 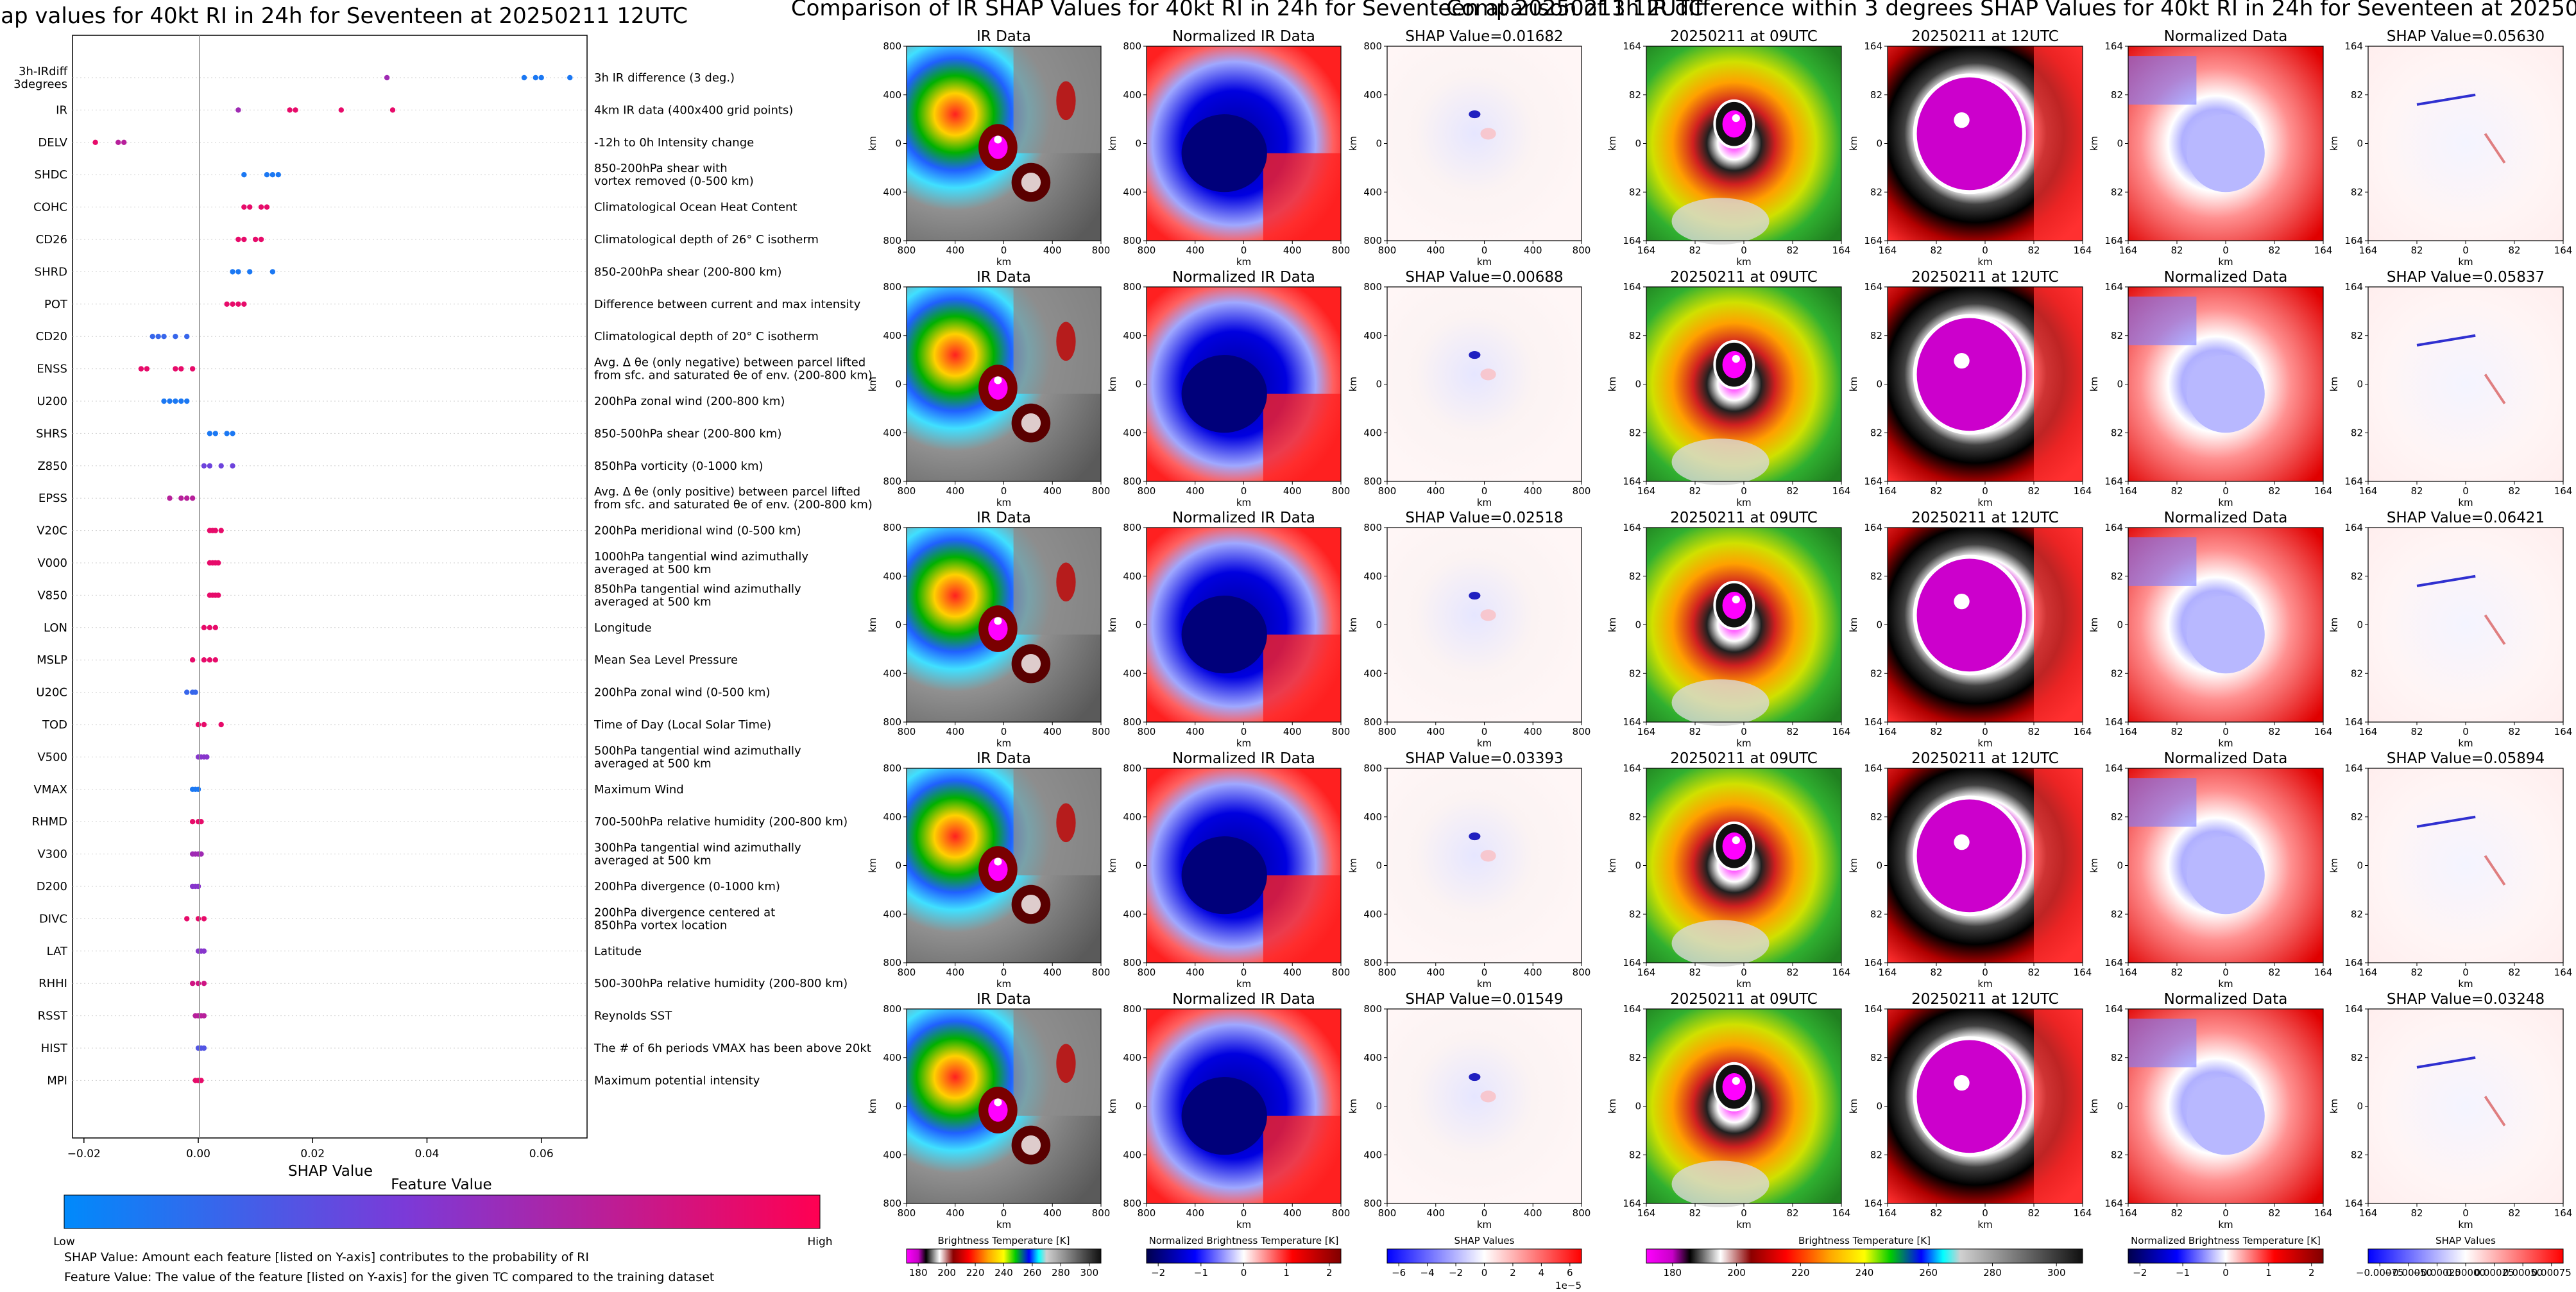 I want to click on panel-image, so click(x=2465, y=143).